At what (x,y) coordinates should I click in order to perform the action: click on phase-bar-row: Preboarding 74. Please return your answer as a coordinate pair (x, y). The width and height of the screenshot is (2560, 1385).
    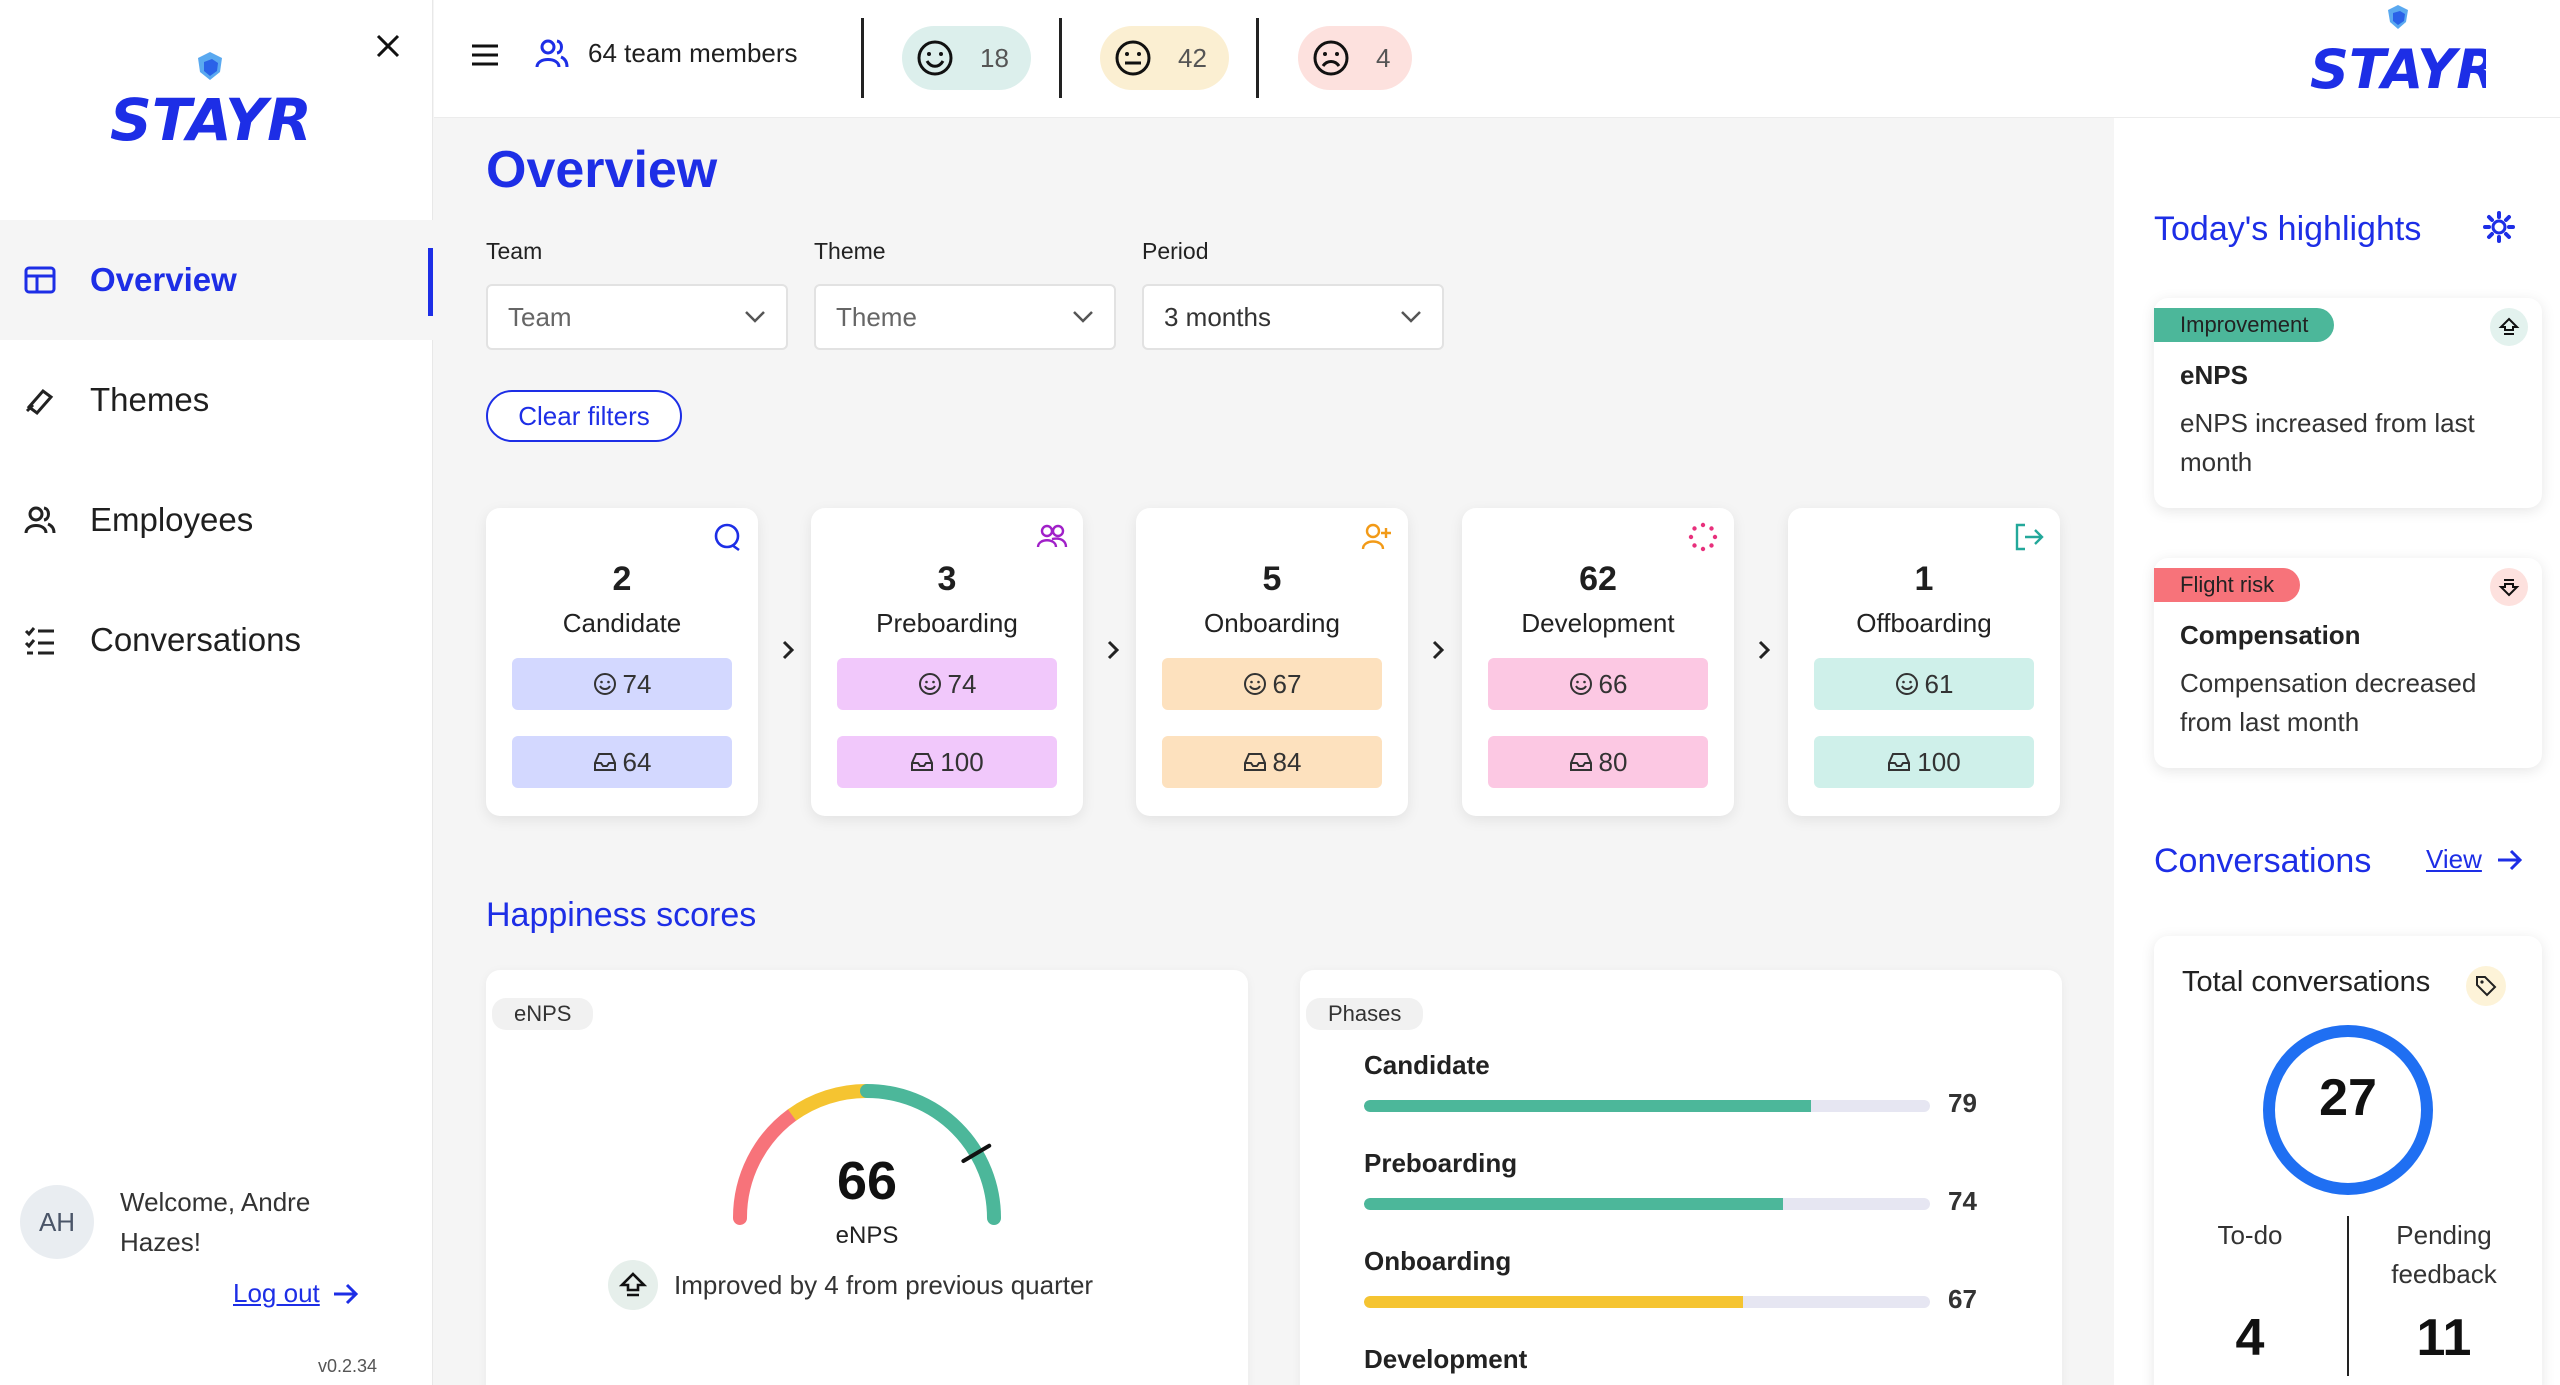
    Looking at the image, I should click on (1694, 1182).